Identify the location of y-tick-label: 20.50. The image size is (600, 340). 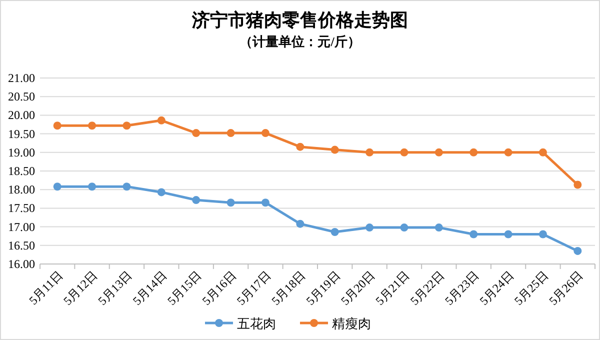
(21, 97).